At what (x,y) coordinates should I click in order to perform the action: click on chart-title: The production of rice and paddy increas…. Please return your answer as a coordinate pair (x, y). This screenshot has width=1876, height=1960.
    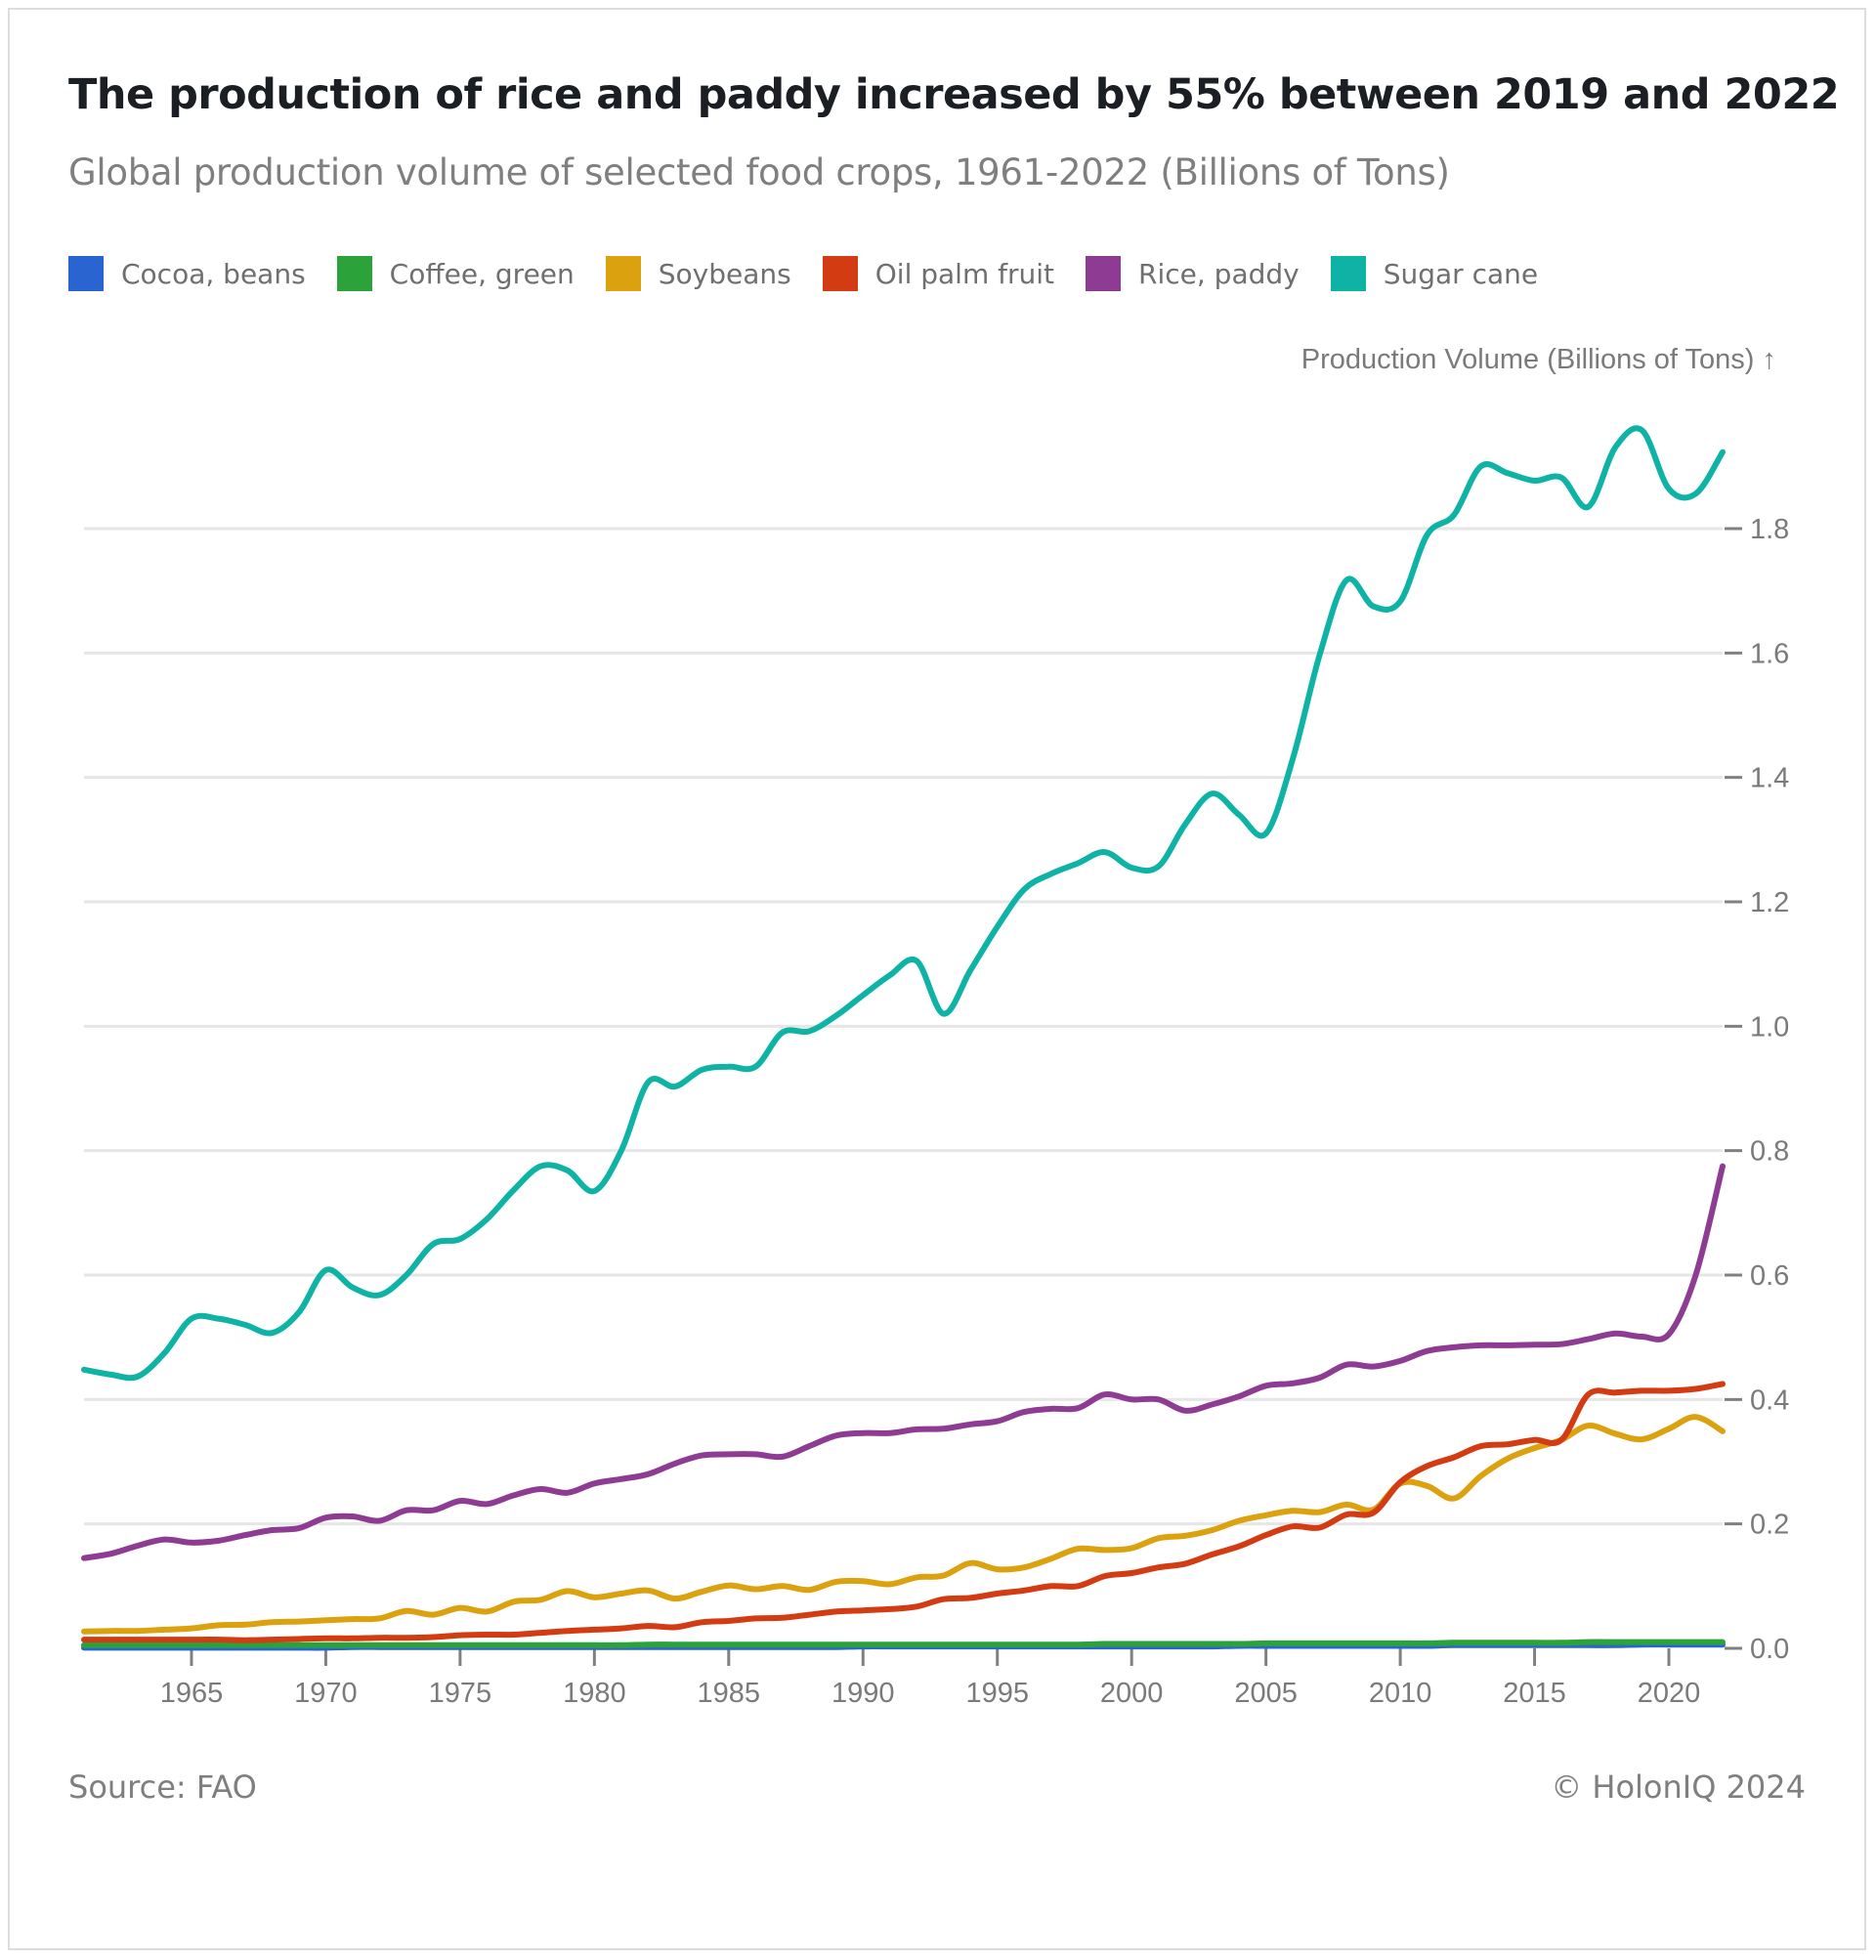
    Looking at the image, I should click on (954, 94).